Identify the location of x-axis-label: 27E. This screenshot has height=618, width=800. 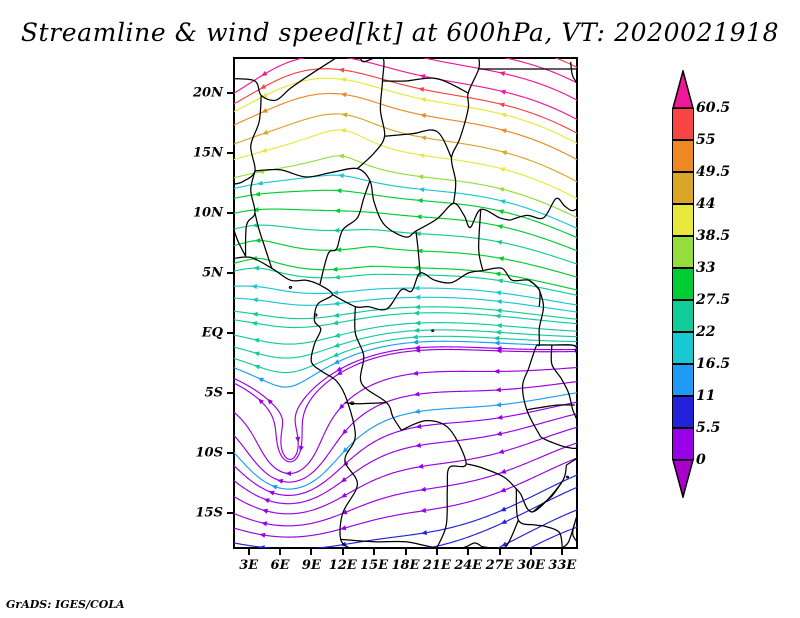
(499, 565).